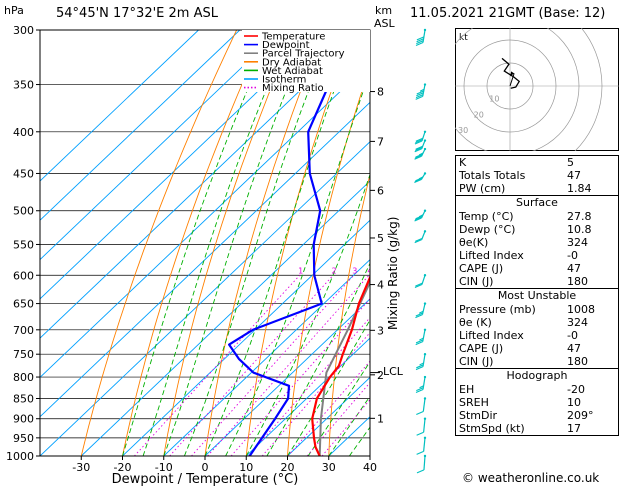 The width and height of the screenshot is (629, 486). I want to click on surface-row: Lifted Index -0, so click(518, 255).